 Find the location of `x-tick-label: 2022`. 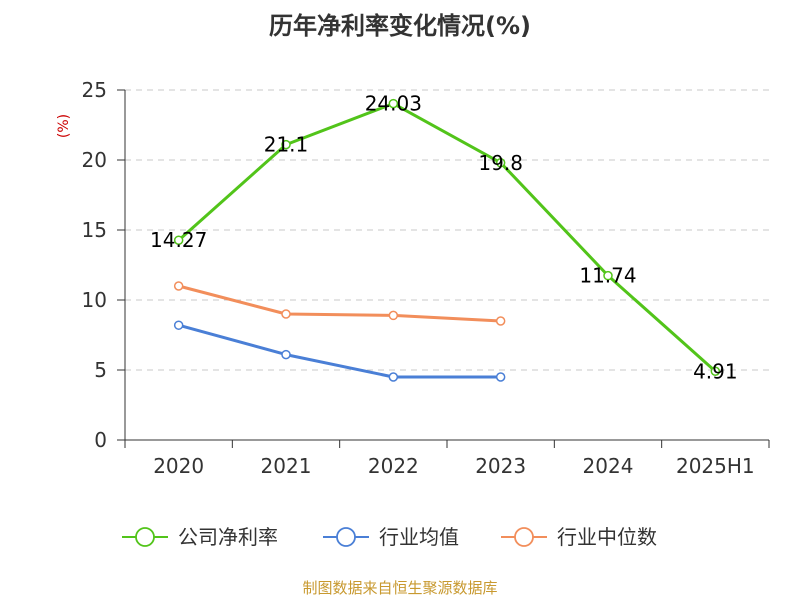

x-tick-label: 2022 is located at coordinates (393, 466).